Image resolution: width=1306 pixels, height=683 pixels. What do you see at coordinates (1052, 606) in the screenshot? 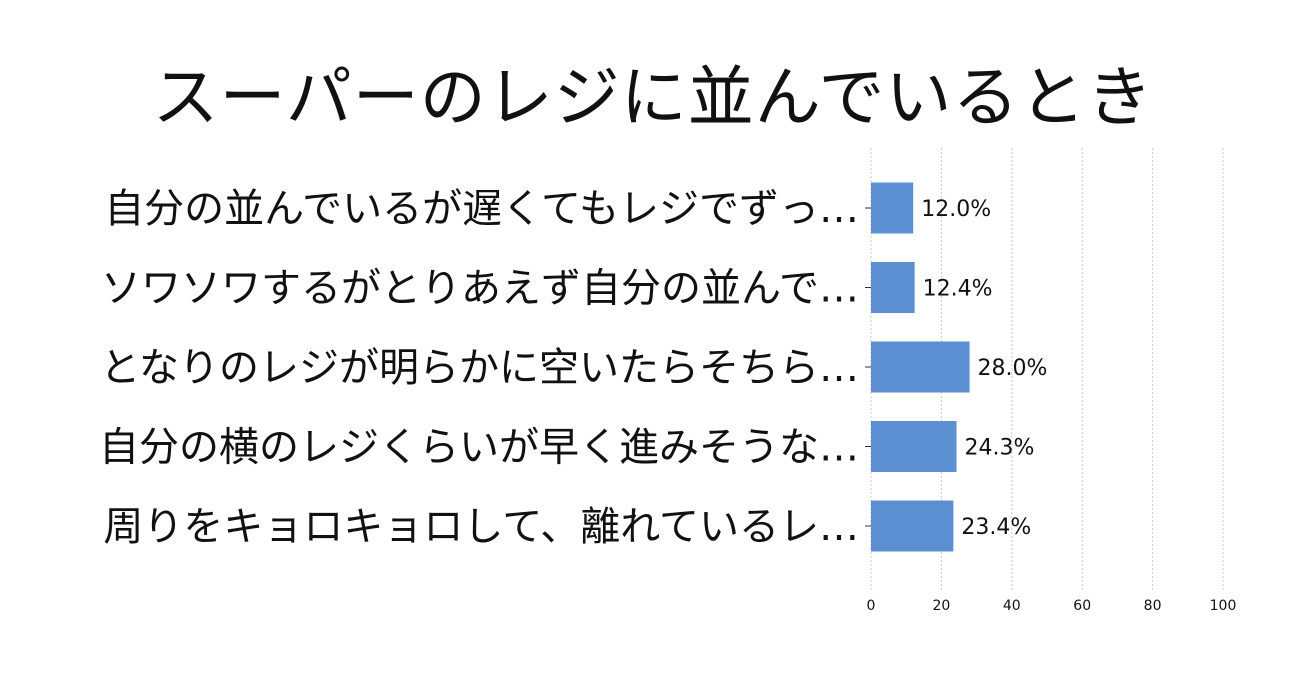
I see `x-axis-ticks: 0 20 40 60 80 100` at bounding box center [1052, 606].